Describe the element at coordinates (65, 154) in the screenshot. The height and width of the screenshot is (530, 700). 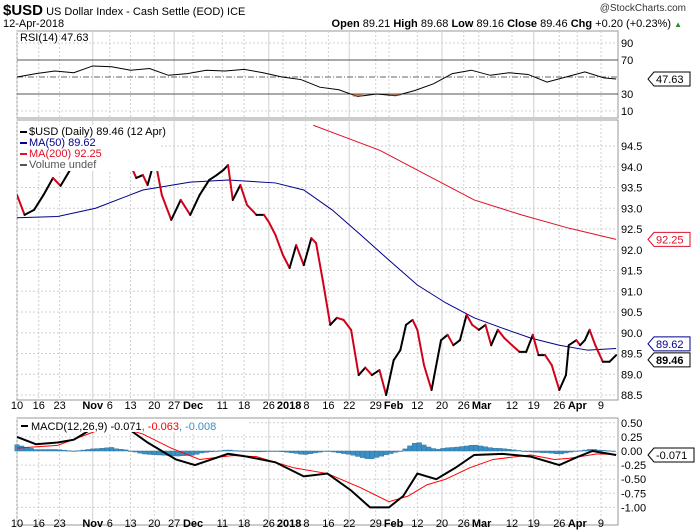
I see `price-legend-entry: MA(200) 92.25` at that location.